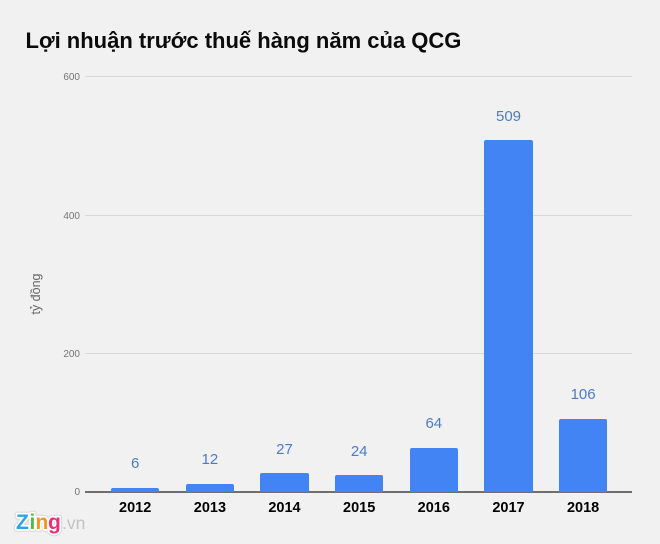  Describe the element at coordinates (73, 523) in the screenshot. I see `svg-text: .vn` at that location.